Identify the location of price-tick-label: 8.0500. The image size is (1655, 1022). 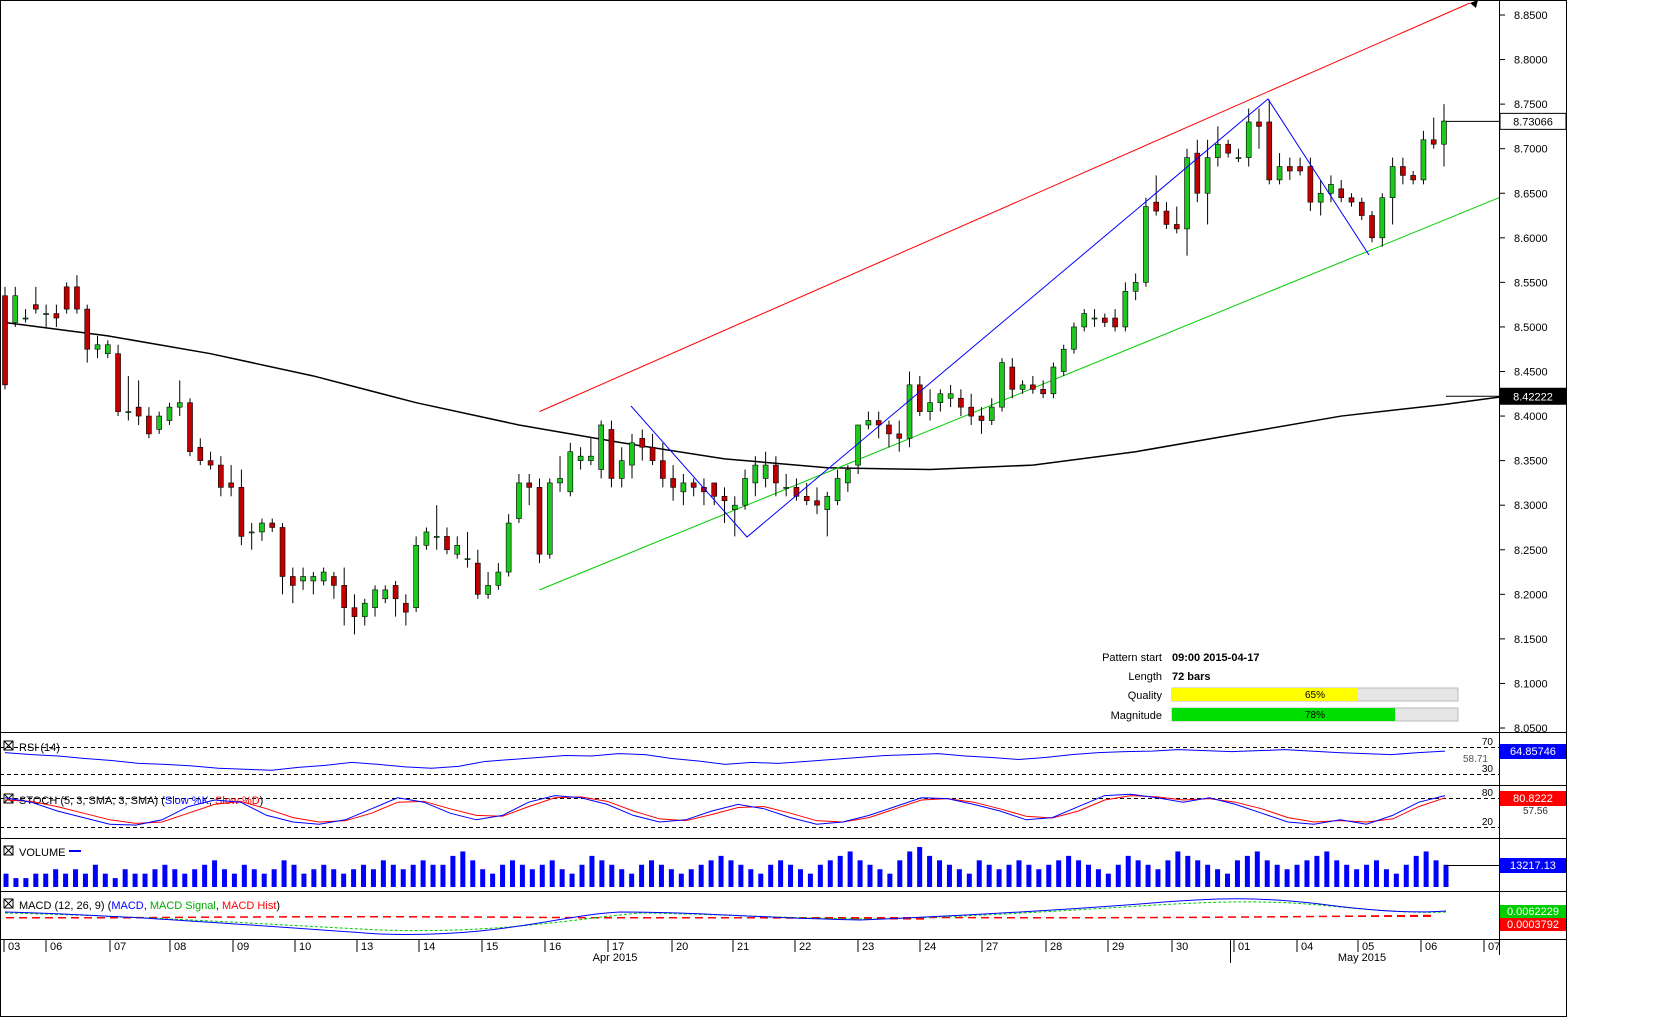
(1531, 729).